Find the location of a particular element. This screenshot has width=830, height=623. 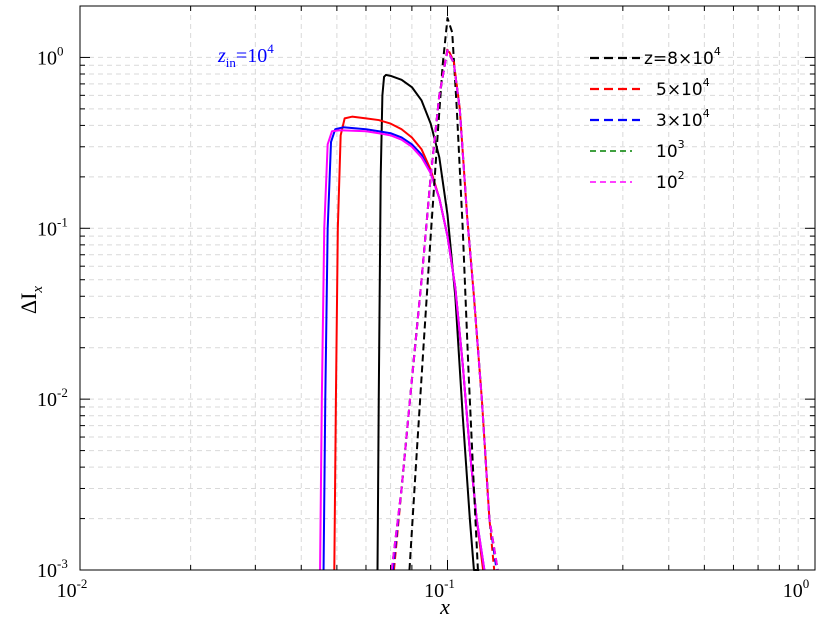

svg-text: ΔIx is located at coordinates (31, 300).